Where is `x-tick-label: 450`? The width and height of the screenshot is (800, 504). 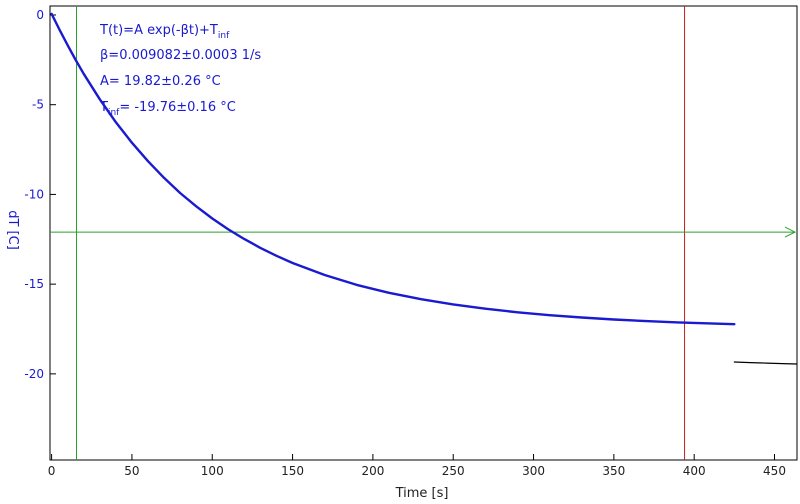
x-tick-label: 450 is located at coordinates (774, 471).